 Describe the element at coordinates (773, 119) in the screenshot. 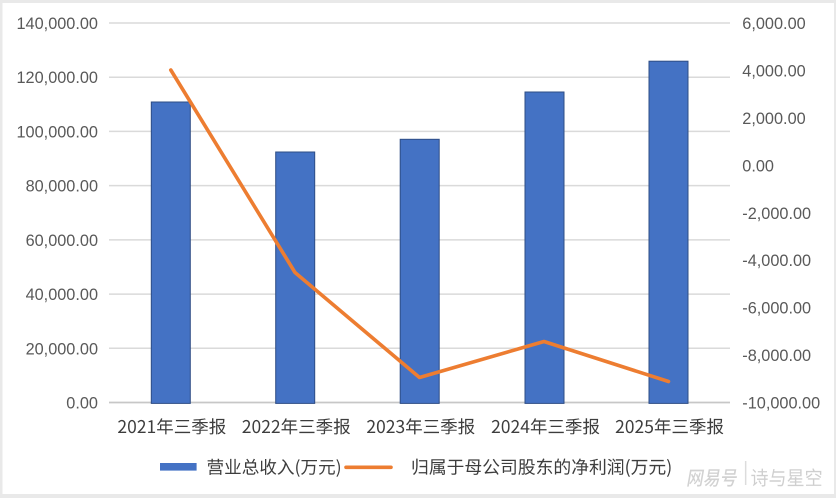

I see `svg-text: 2,000.00` at that location.